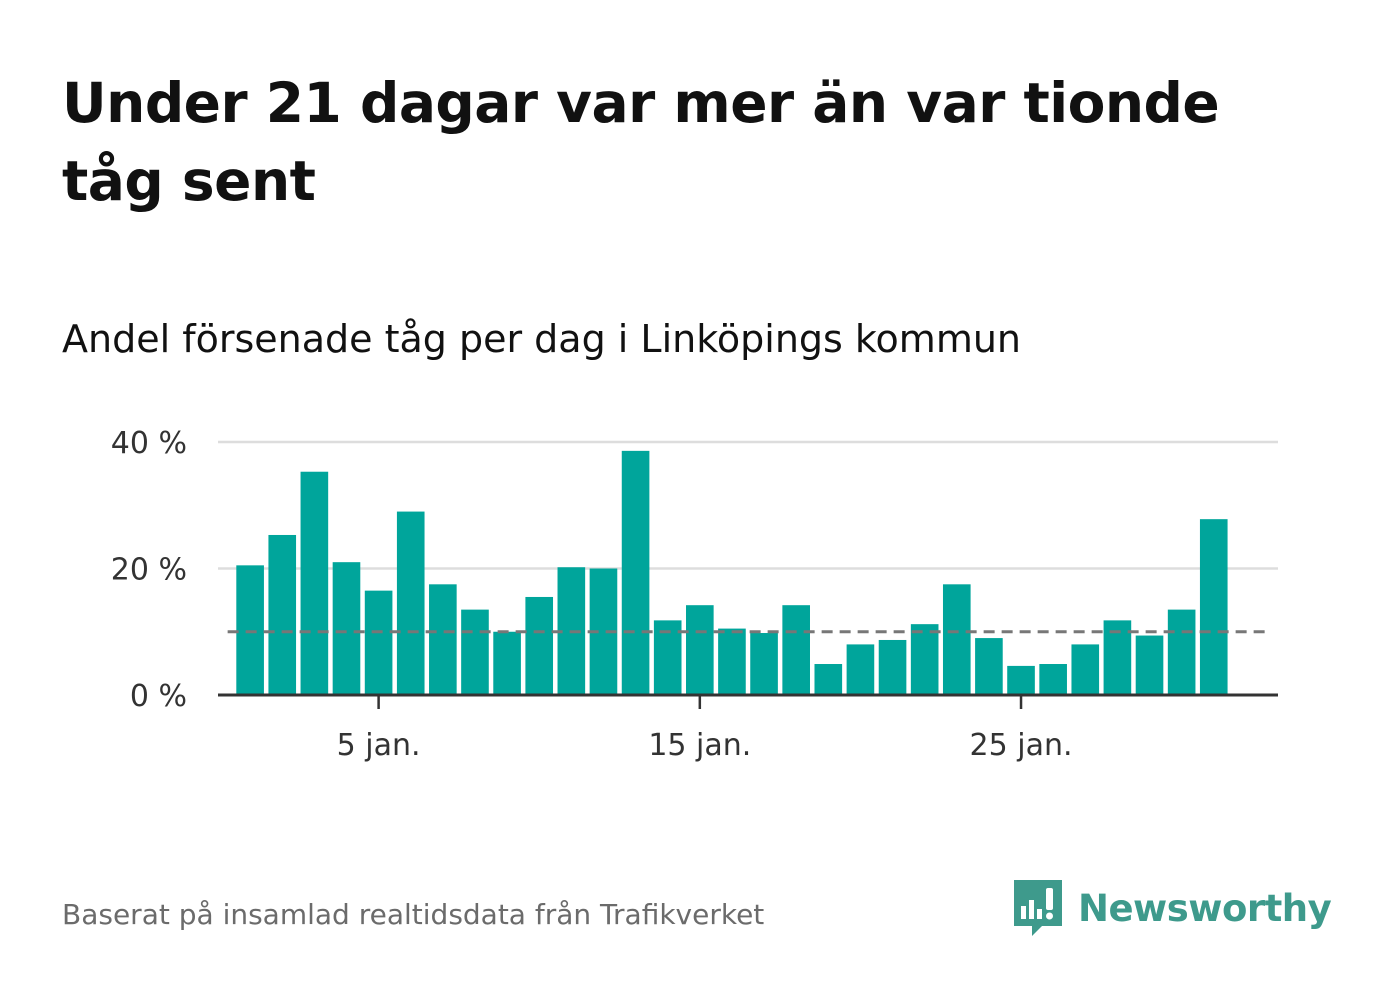 Image resolution: width=1382 pixels, height=999 pixels. Describe the element at coordinates (1038, 908) in the screenshot. I see `newsworthy-logo-icon` at that location.